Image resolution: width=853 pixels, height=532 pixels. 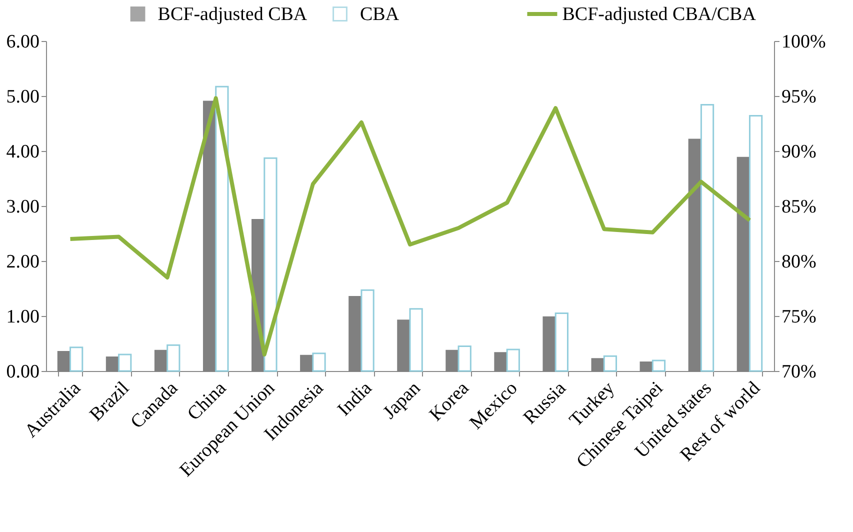 I want to click on y2-tick-label: 85%, so click(x=799, y=207).